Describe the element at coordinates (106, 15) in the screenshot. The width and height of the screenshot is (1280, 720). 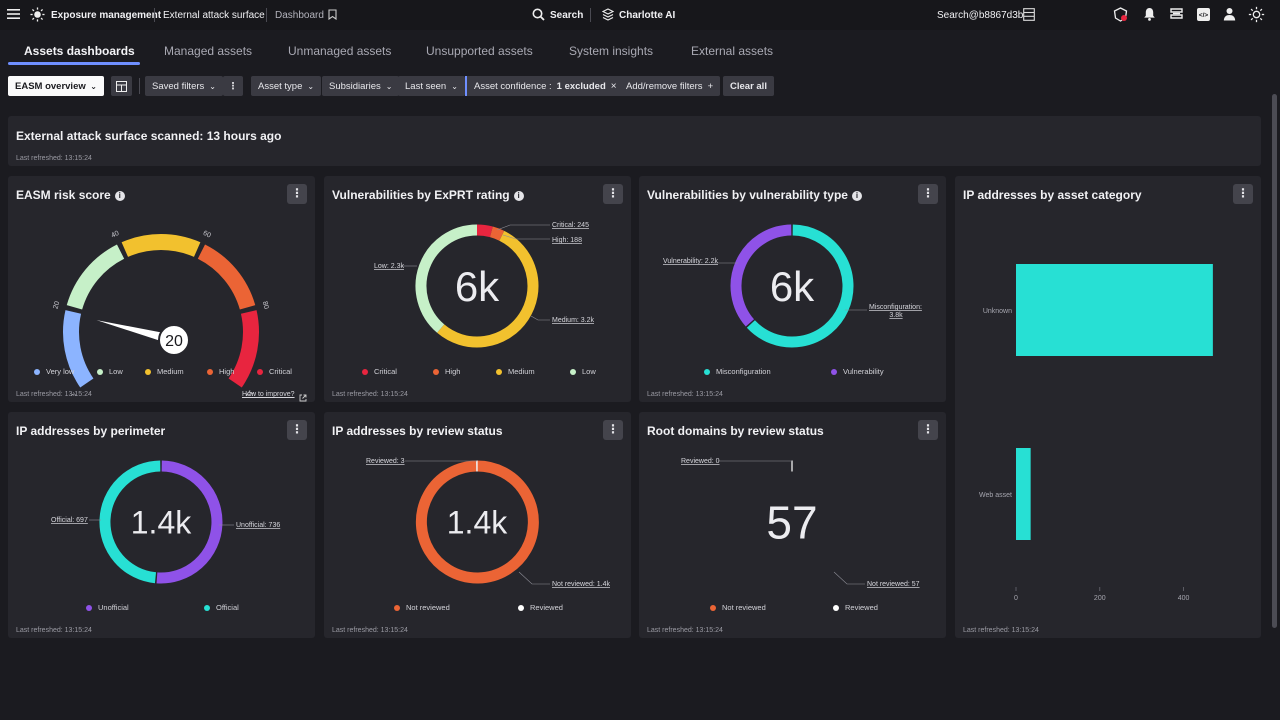
I see `breadcrumb-app: Exposure management` at that location.